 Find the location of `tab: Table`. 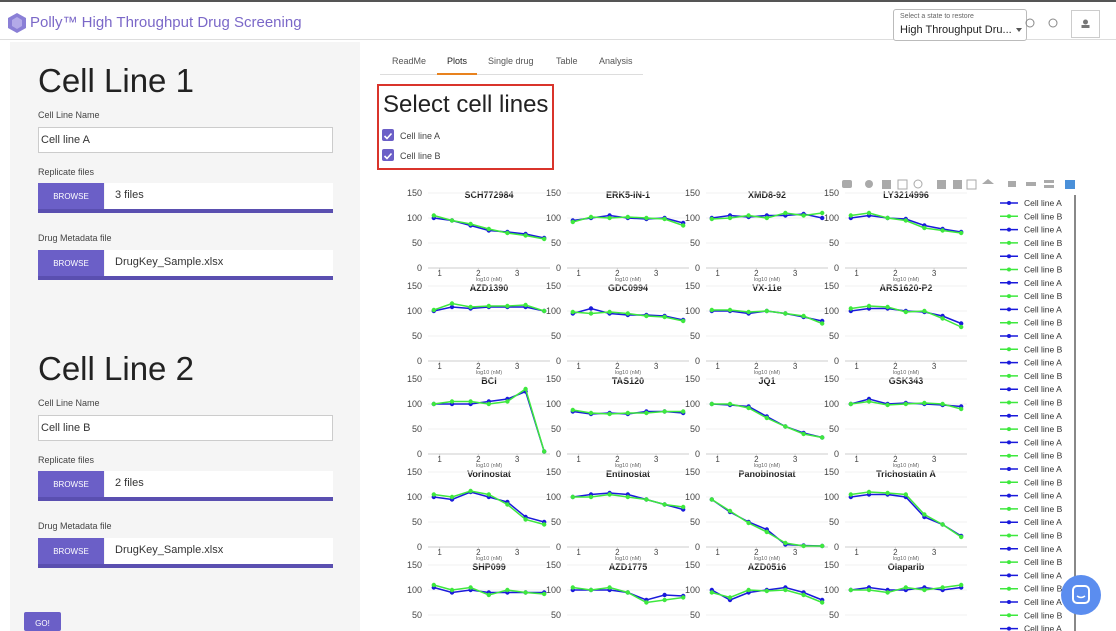

tab: Table is located at coordinates (567, 61).